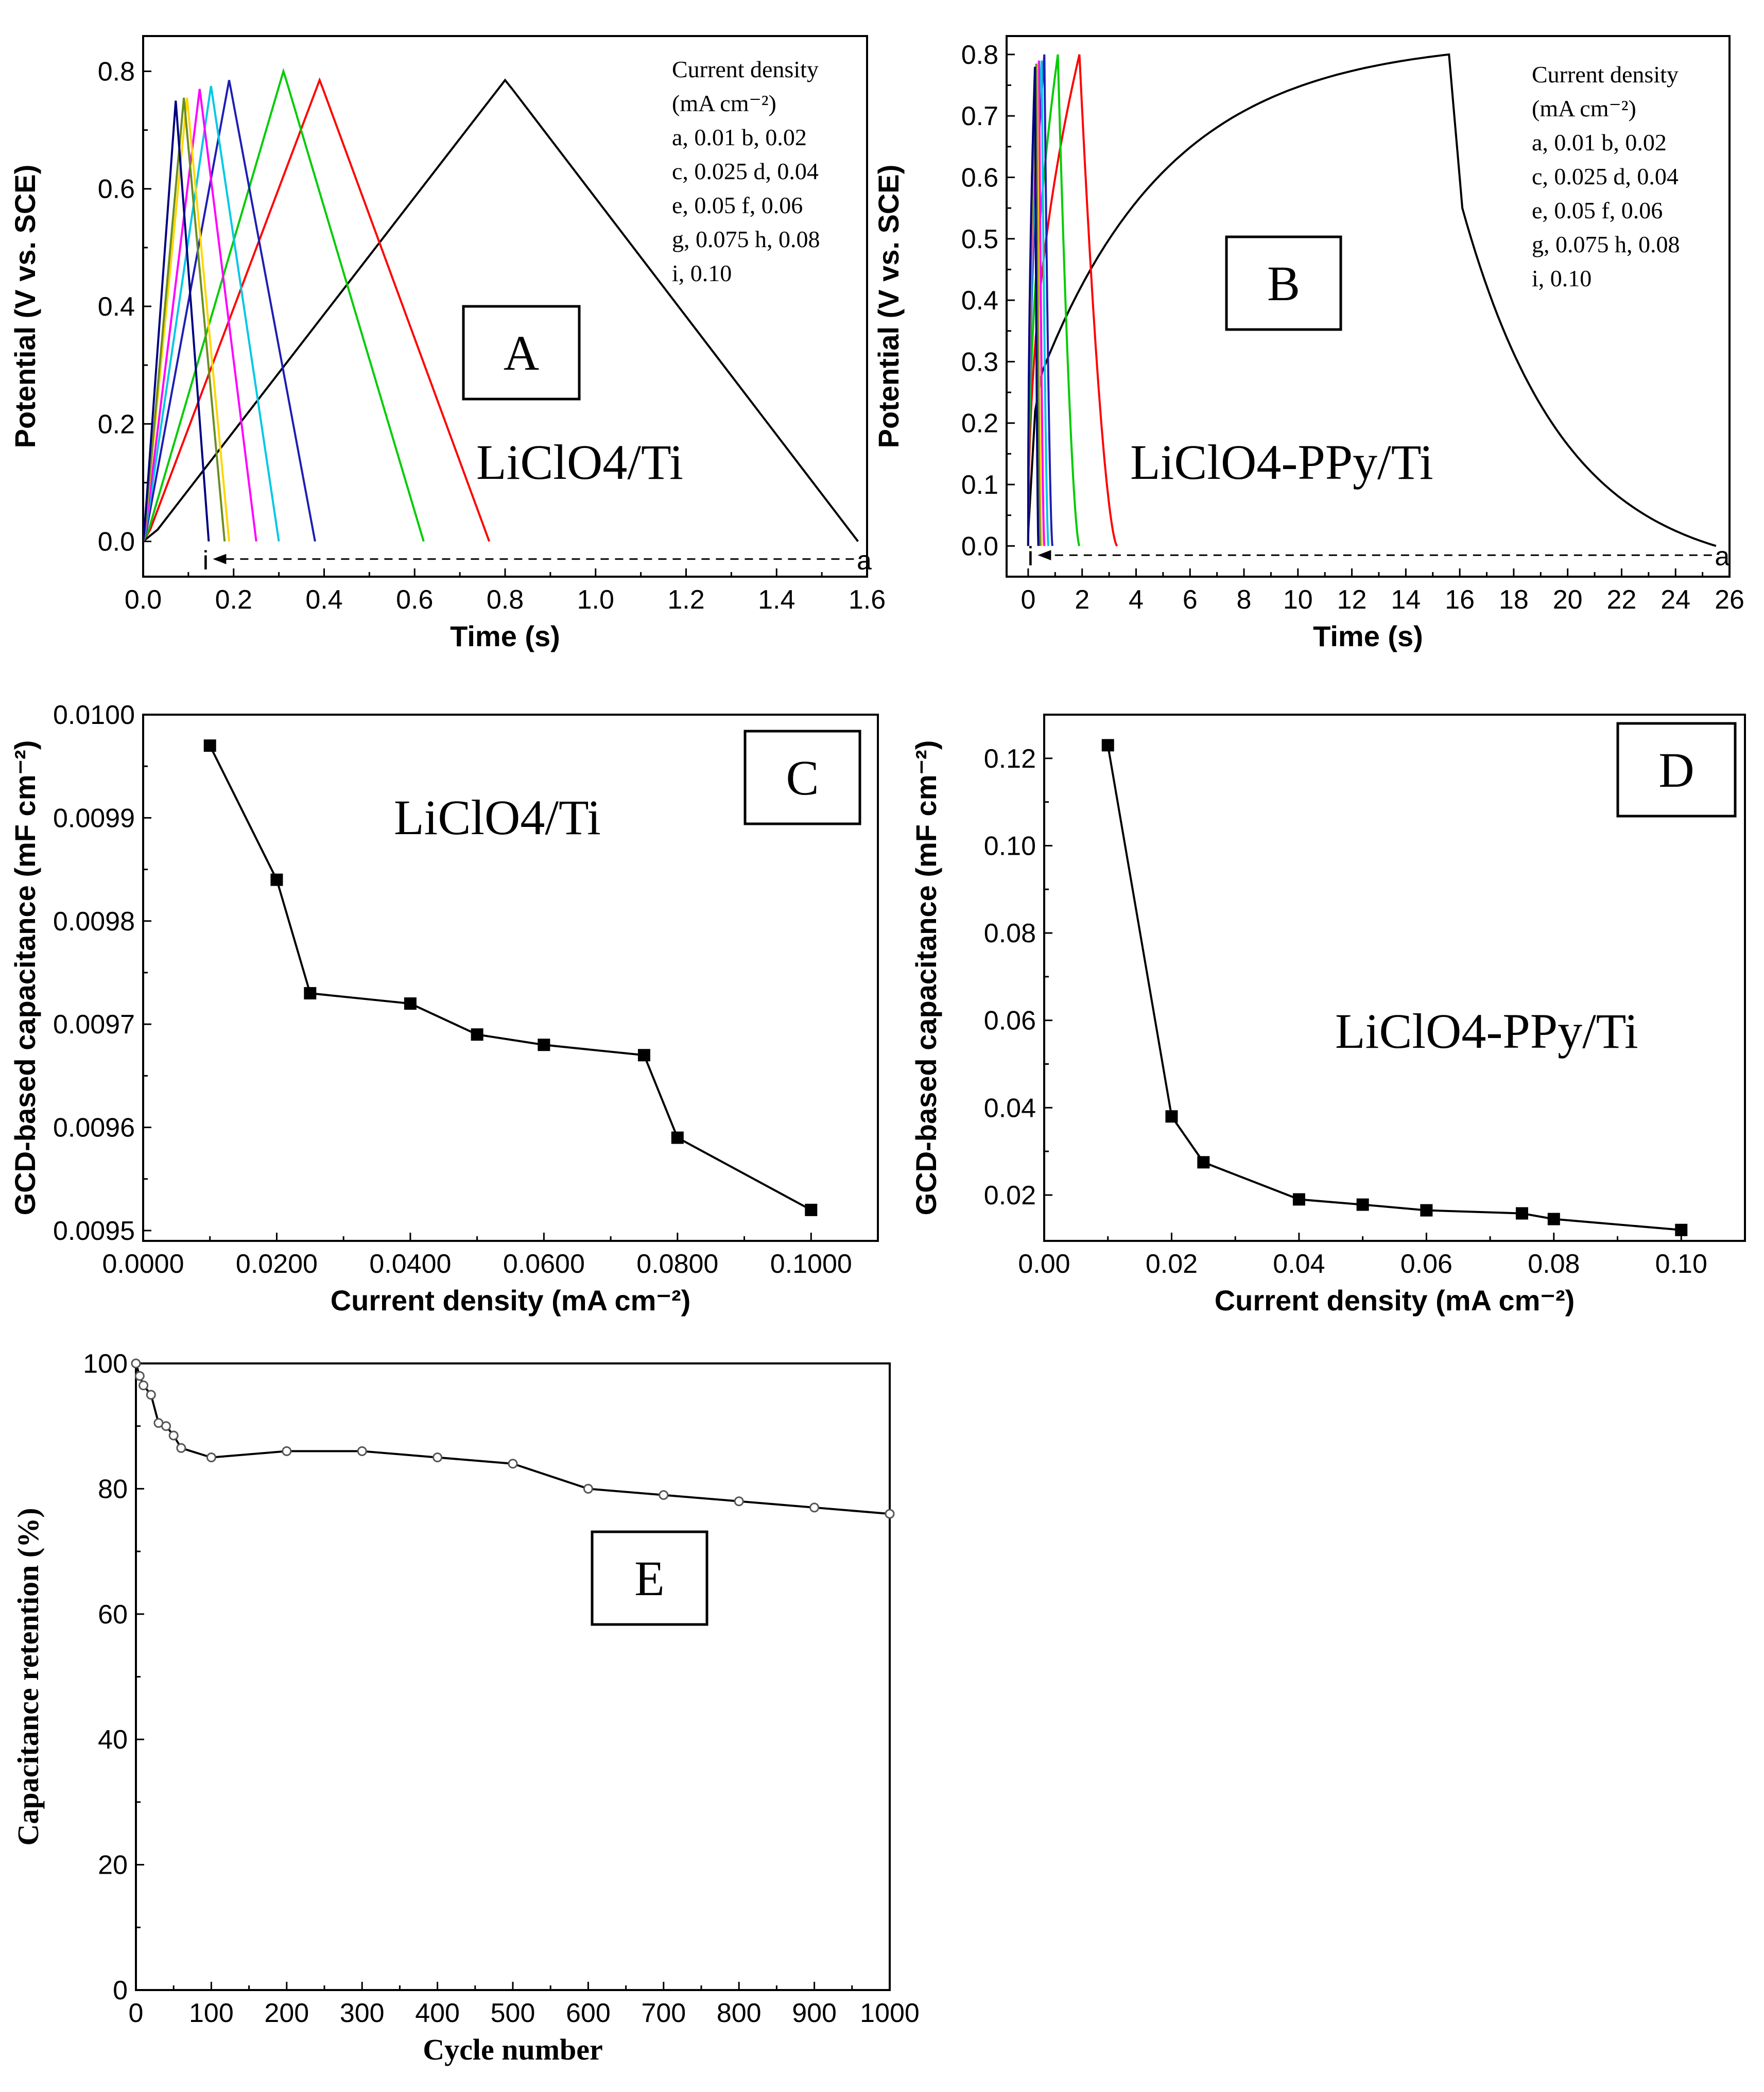  What do you see at coordinates (143, 1264) in the screenshot?
I see `x-tick-label: 0.0000` at bounding box center [143, 1264].